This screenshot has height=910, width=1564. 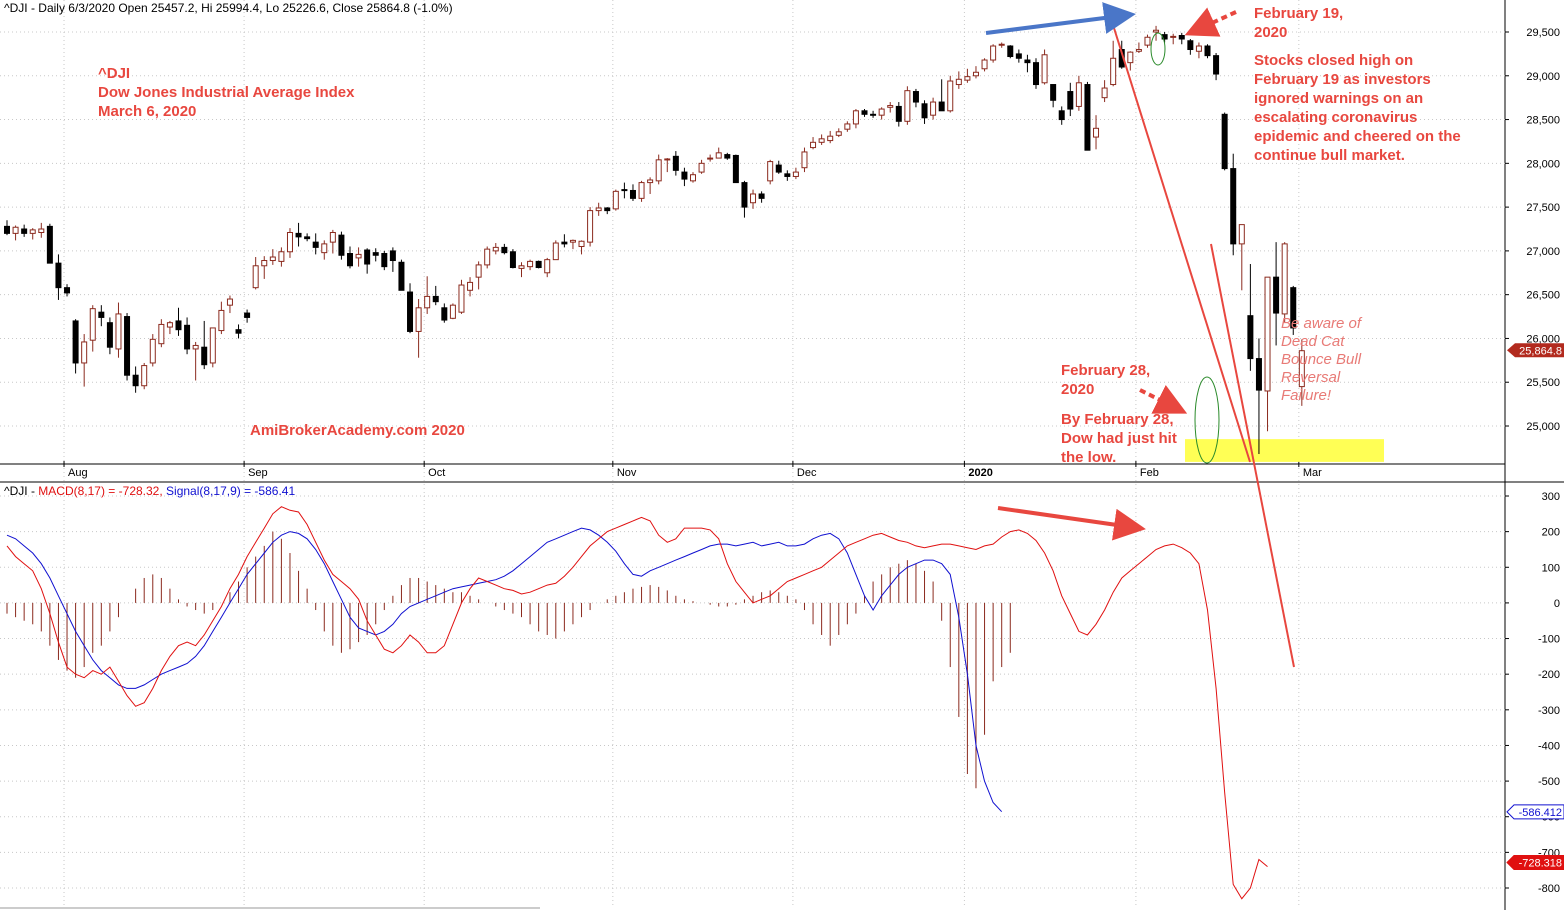 What do you see at coordinates (1105, 380) in the screenshot?
I see `feb28-title: February 28, 2020` at bounding box center [1105, 380].